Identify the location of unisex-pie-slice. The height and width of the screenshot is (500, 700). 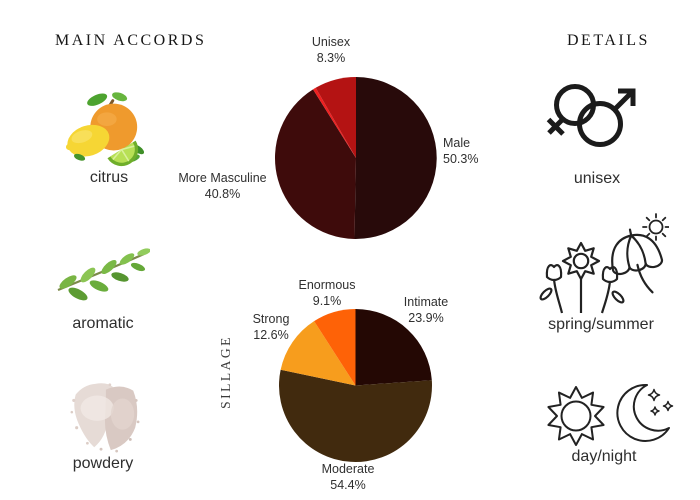
(335, 117).